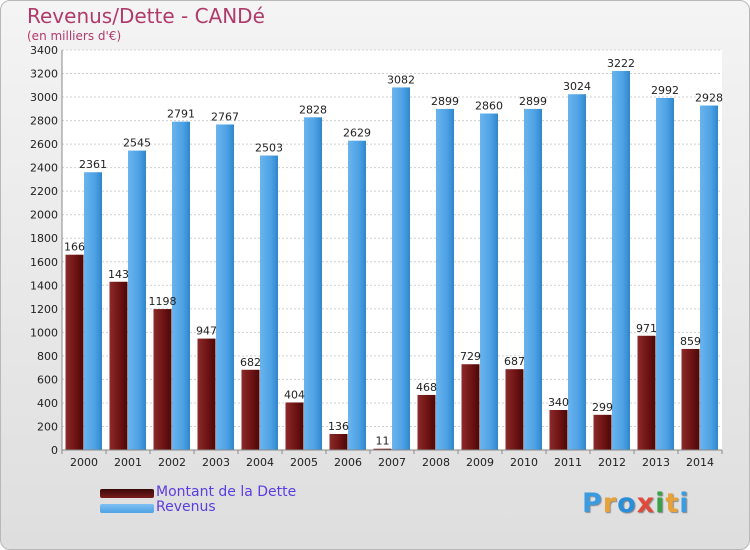 This screenshot has width=750, height=550. What do you see at coordinates (250, 362) in the screenshot?
I see `label-dette-2004: 682` at bounding box center [250, 362].